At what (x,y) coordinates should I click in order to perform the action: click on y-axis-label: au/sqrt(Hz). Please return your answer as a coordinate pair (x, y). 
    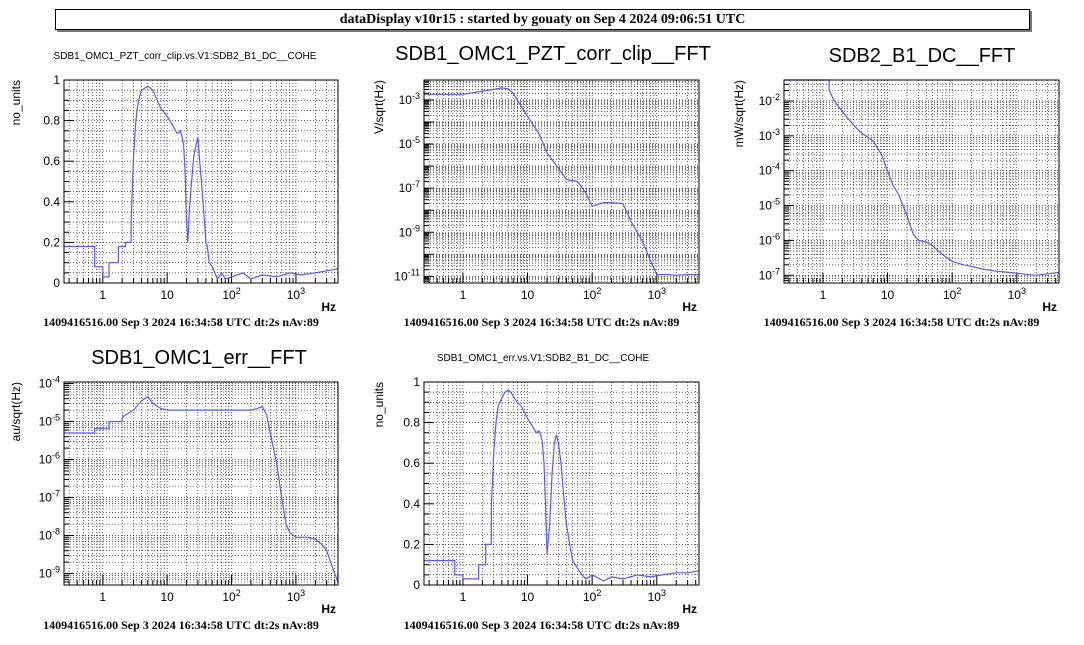
    Looking at the image, I should click on (16, 411).